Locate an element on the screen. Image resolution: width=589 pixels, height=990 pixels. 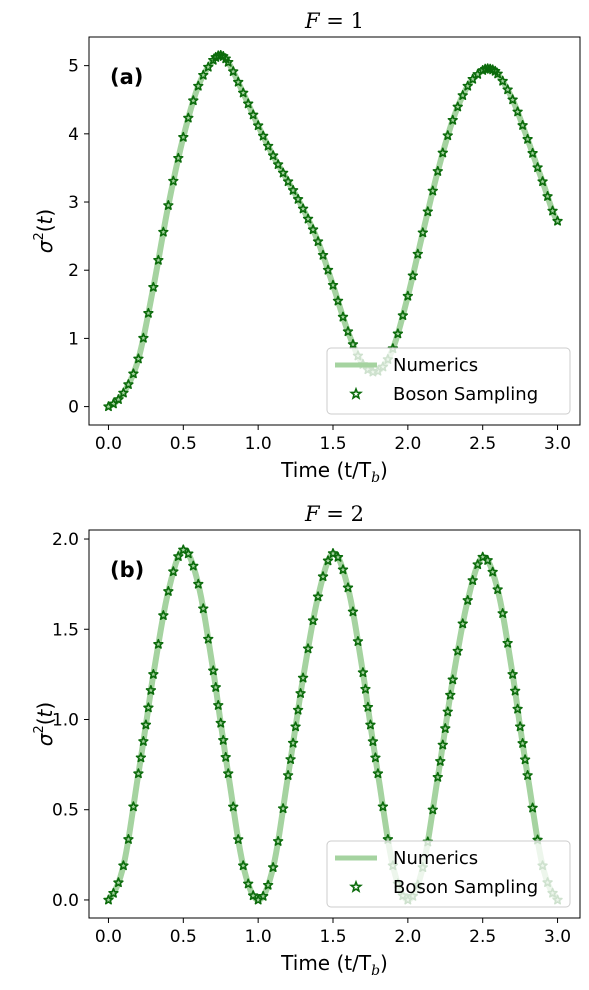
legend-boson-sampling-label: Boson Sampling is located at coordinates (465, 887).